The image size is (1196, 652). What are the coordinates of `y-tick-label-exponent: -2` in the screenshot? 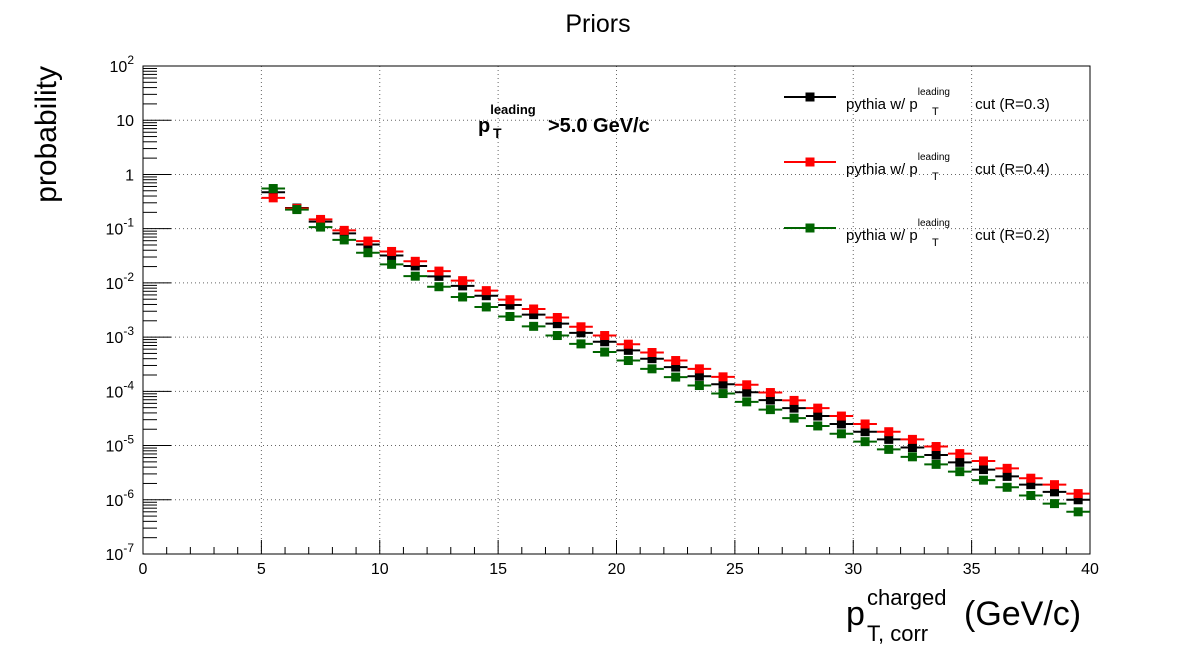 It's located at (128, 277).